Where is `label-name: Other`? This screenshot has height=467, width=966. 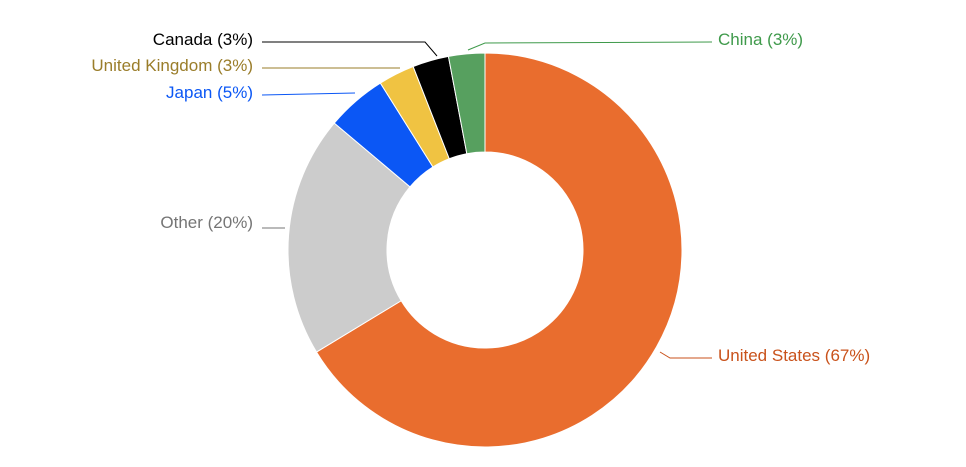 label-name: Other is located at coordinates (181, 222).